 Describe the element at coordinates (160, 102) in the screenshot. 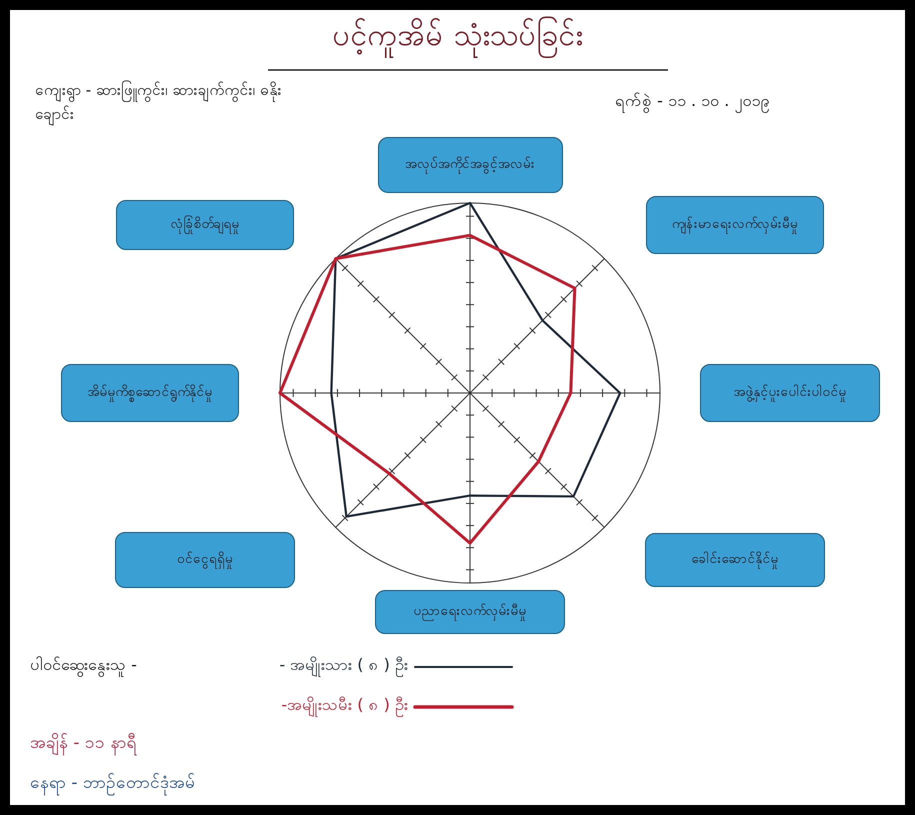

I see `annotation: ကျေးရွာ - ဆားဖြူကွင်း၊ ဆားချက်ကွင်း၊ ဓနိုးချောင်း` at that location.